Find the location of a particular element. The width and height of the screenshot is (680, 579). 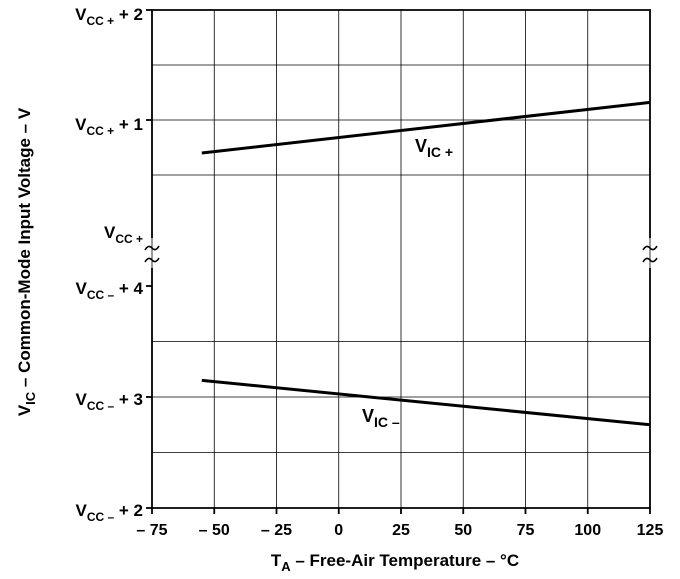

x-tick-labels: – 75 – 50 – 25 0 25 50 75 100 125 is located at coordinates (399, 530).